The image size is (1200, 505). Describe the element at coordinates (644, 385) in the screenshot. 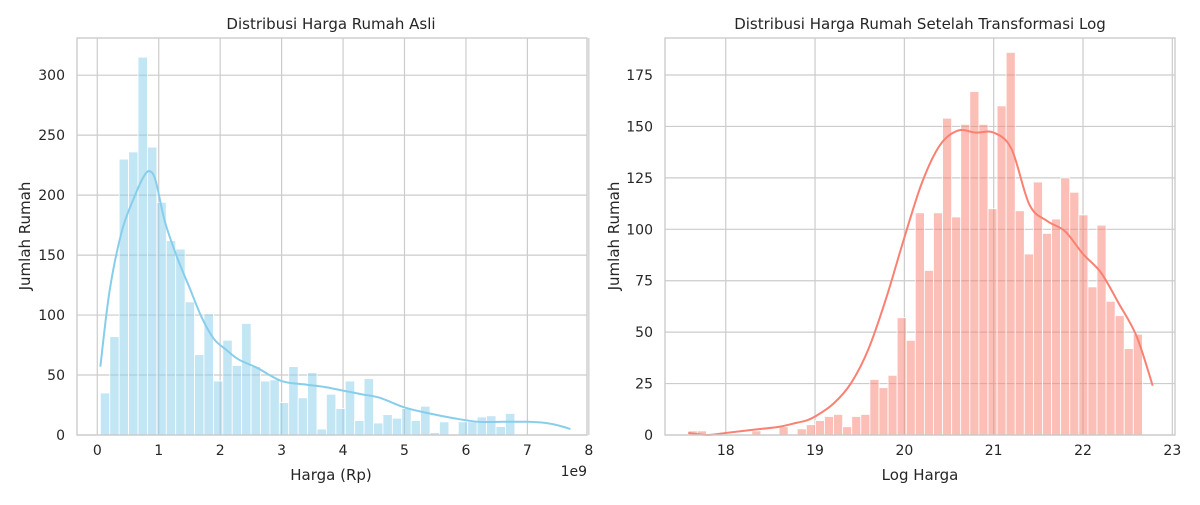

I see `y-tick-label: 25` at that location.